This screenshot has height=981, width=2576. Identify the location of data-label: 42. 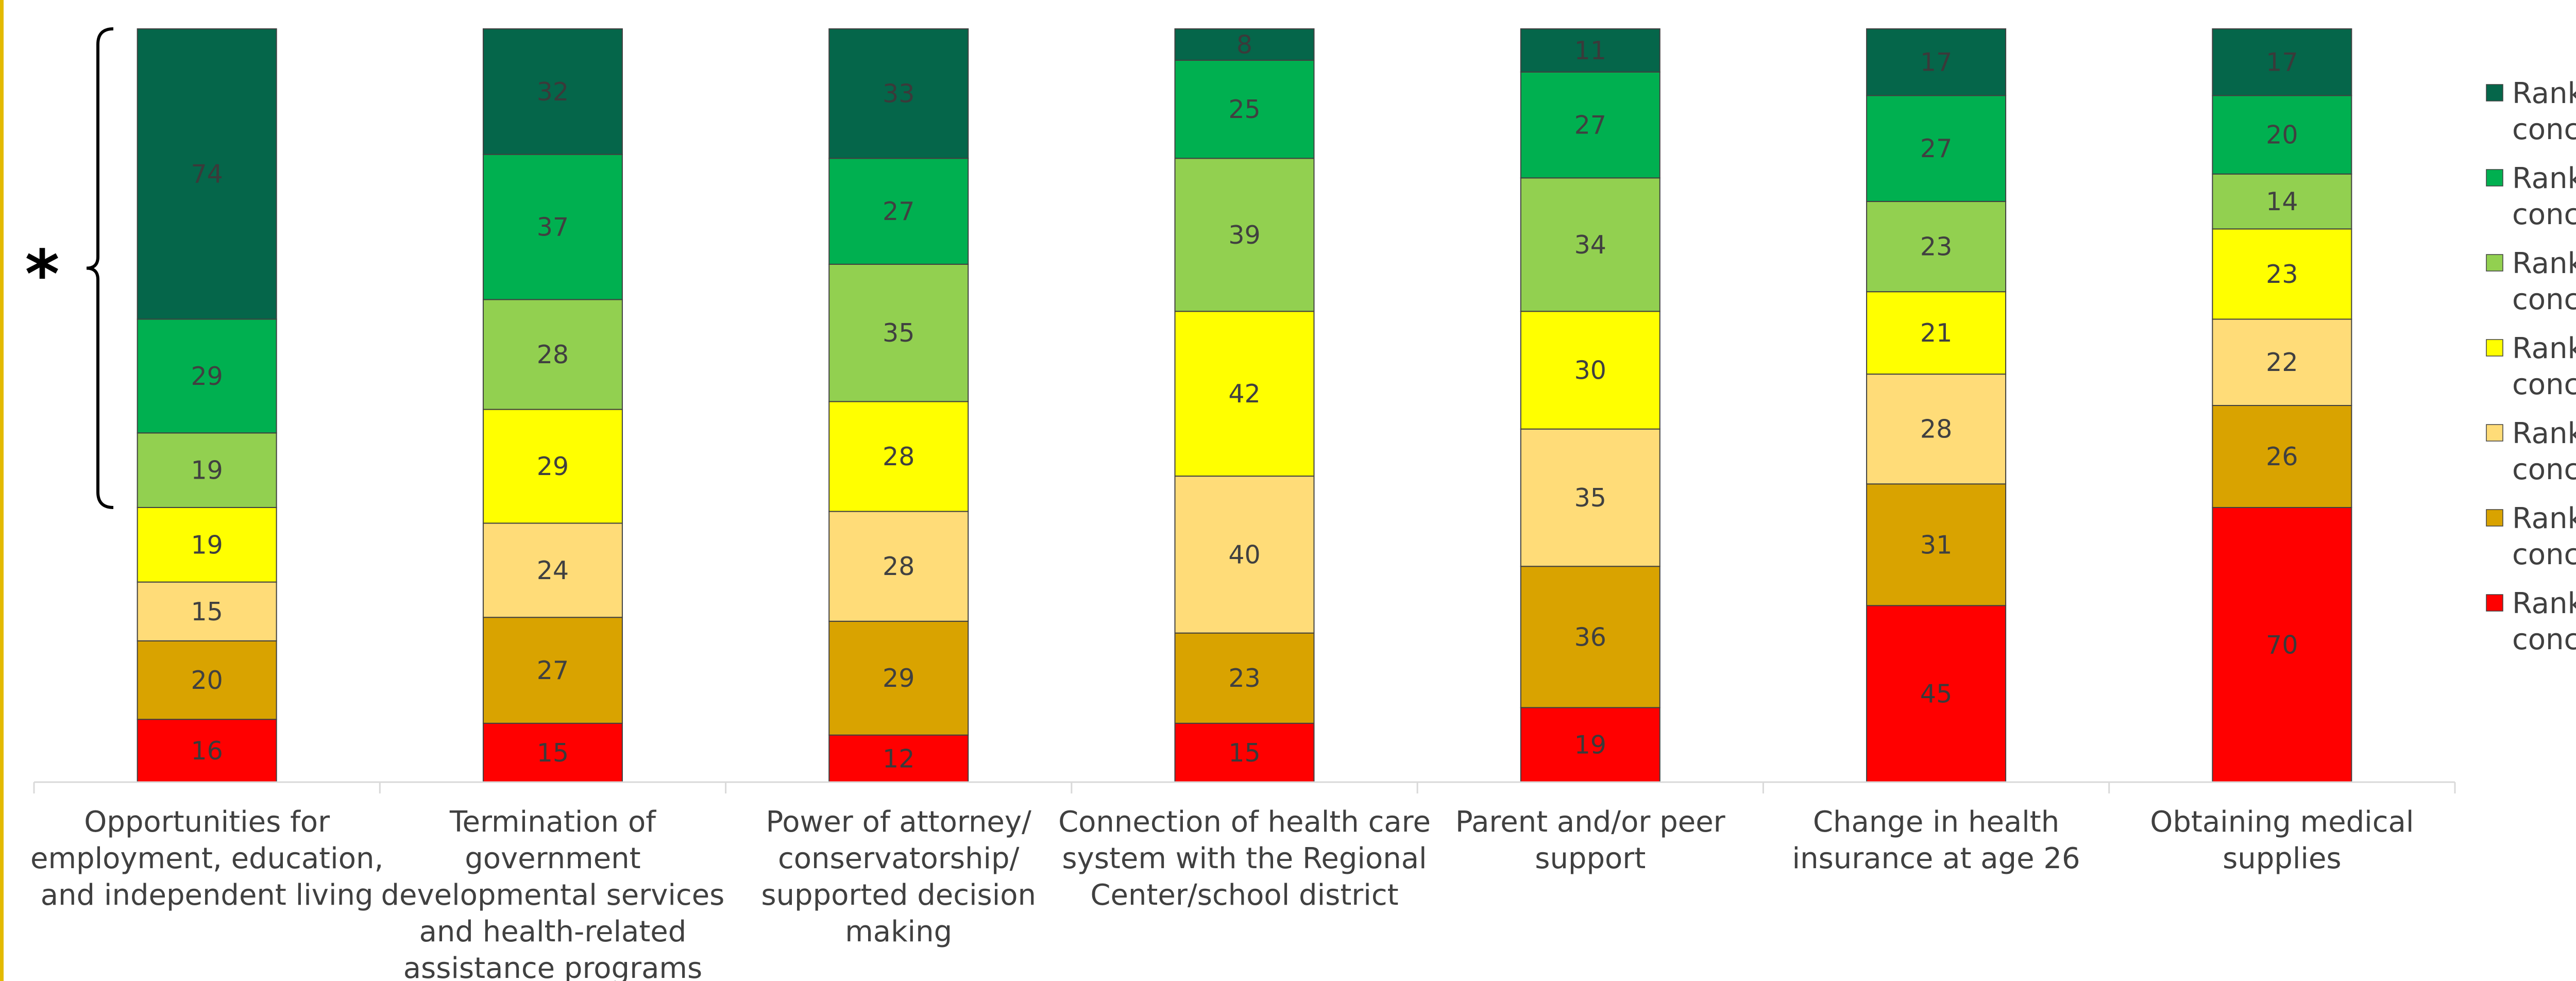
(1244, 394).